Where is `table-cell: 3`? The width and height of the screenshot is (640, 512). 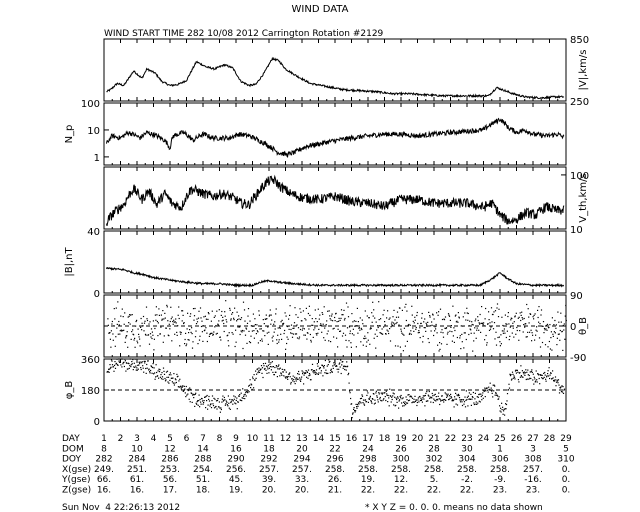
table-cell: 3 is located at coordinates (533, 449).